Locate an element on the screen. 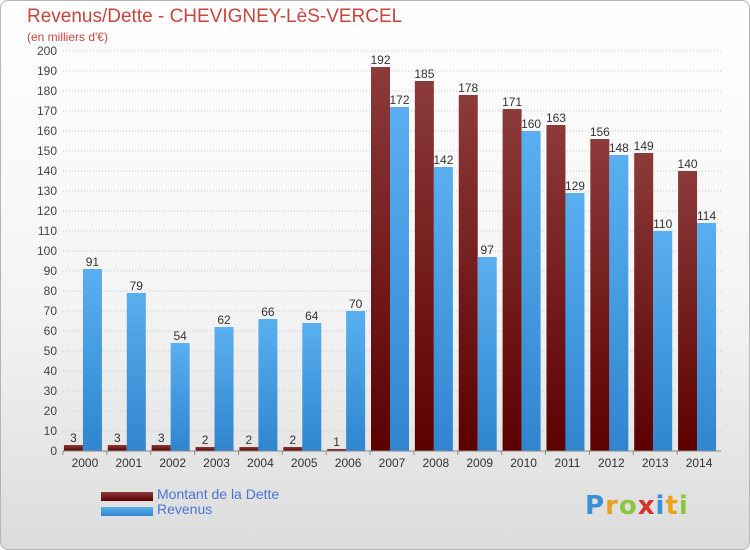 The width and height of the screenshot is (750, 550). y-tick-label: 140 is located at coordinates (47, 171).